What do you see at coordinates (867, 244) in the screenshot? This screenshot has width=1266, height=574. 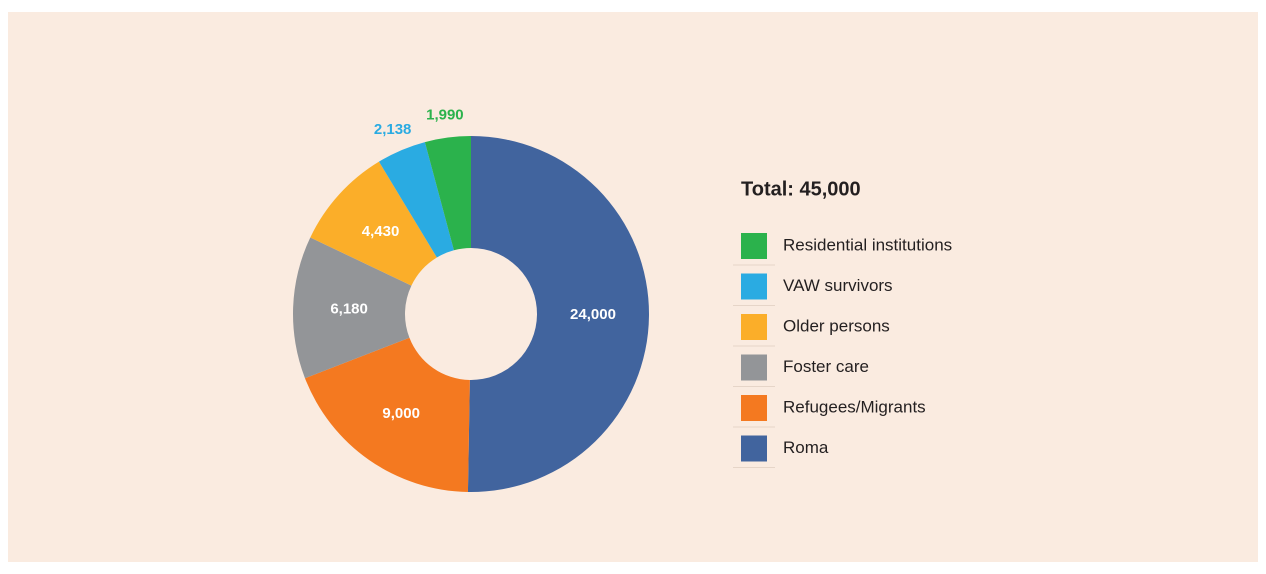 I see `legend-label: Residential institutions` at bounding box center [867, 244].